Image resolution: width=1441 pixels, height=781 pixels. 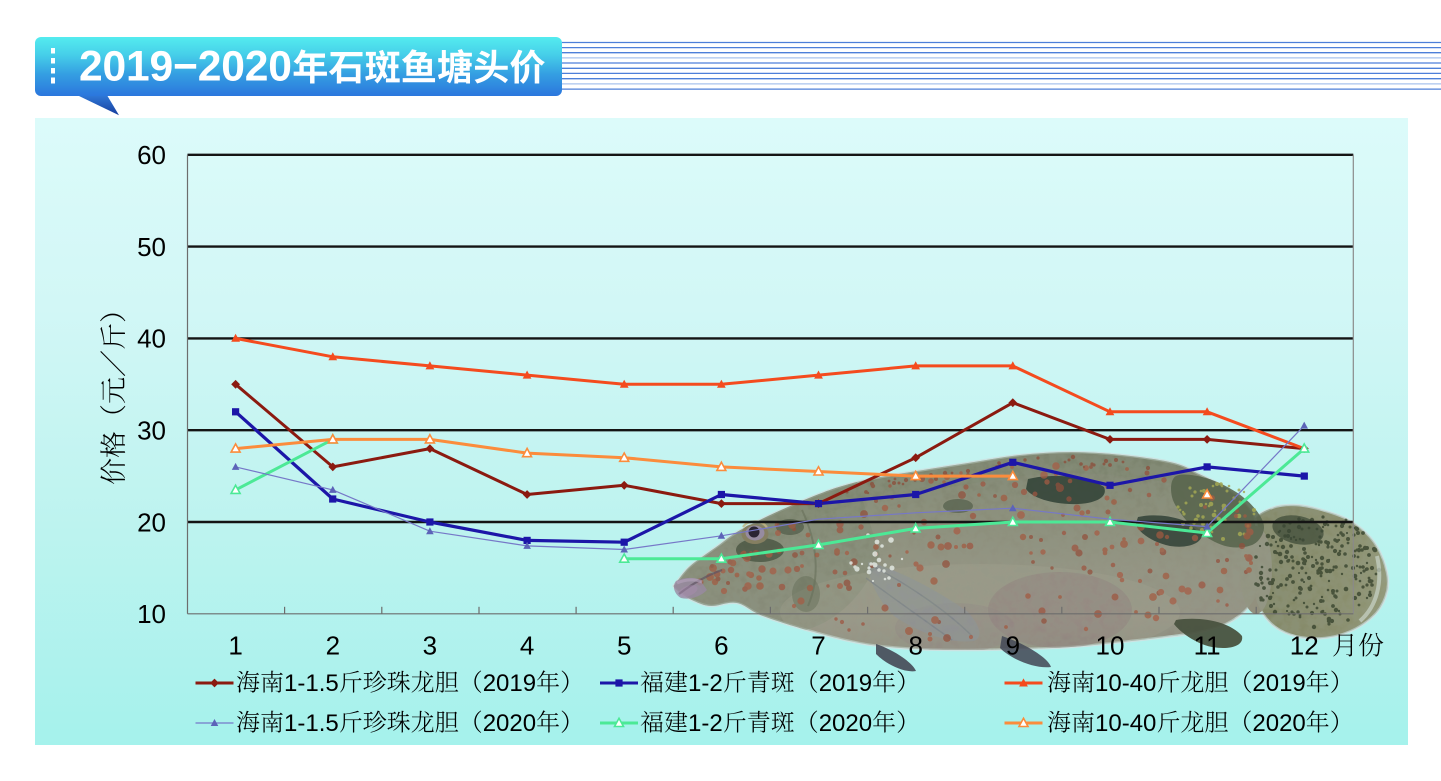 I want to click on svg-text: 5, so click(x=624, y=646).